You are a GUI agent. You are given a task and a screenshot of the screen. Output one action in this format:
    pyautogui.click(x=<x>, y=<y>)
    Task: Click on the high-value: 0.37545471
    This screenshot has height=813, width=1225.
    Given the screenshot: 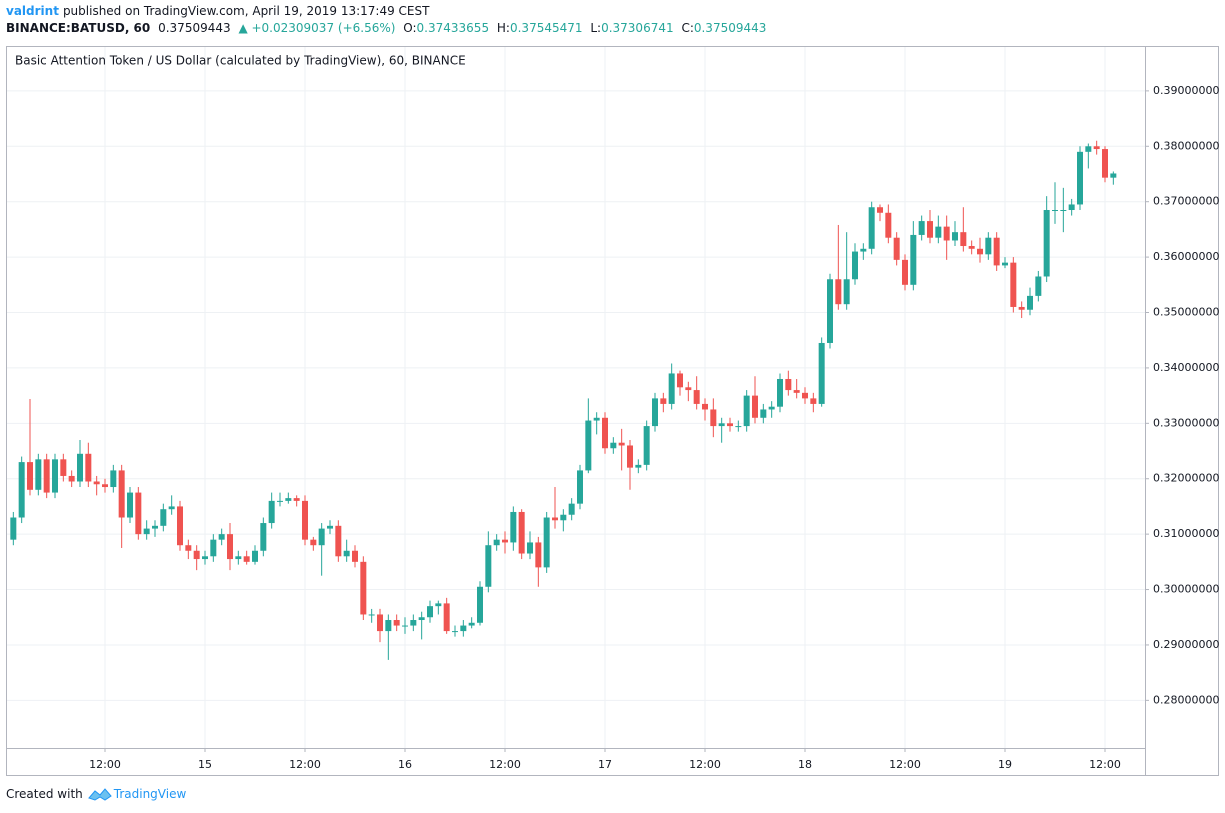 What is the action you would take?
    pyautogui.click(x=546, y=28)
    